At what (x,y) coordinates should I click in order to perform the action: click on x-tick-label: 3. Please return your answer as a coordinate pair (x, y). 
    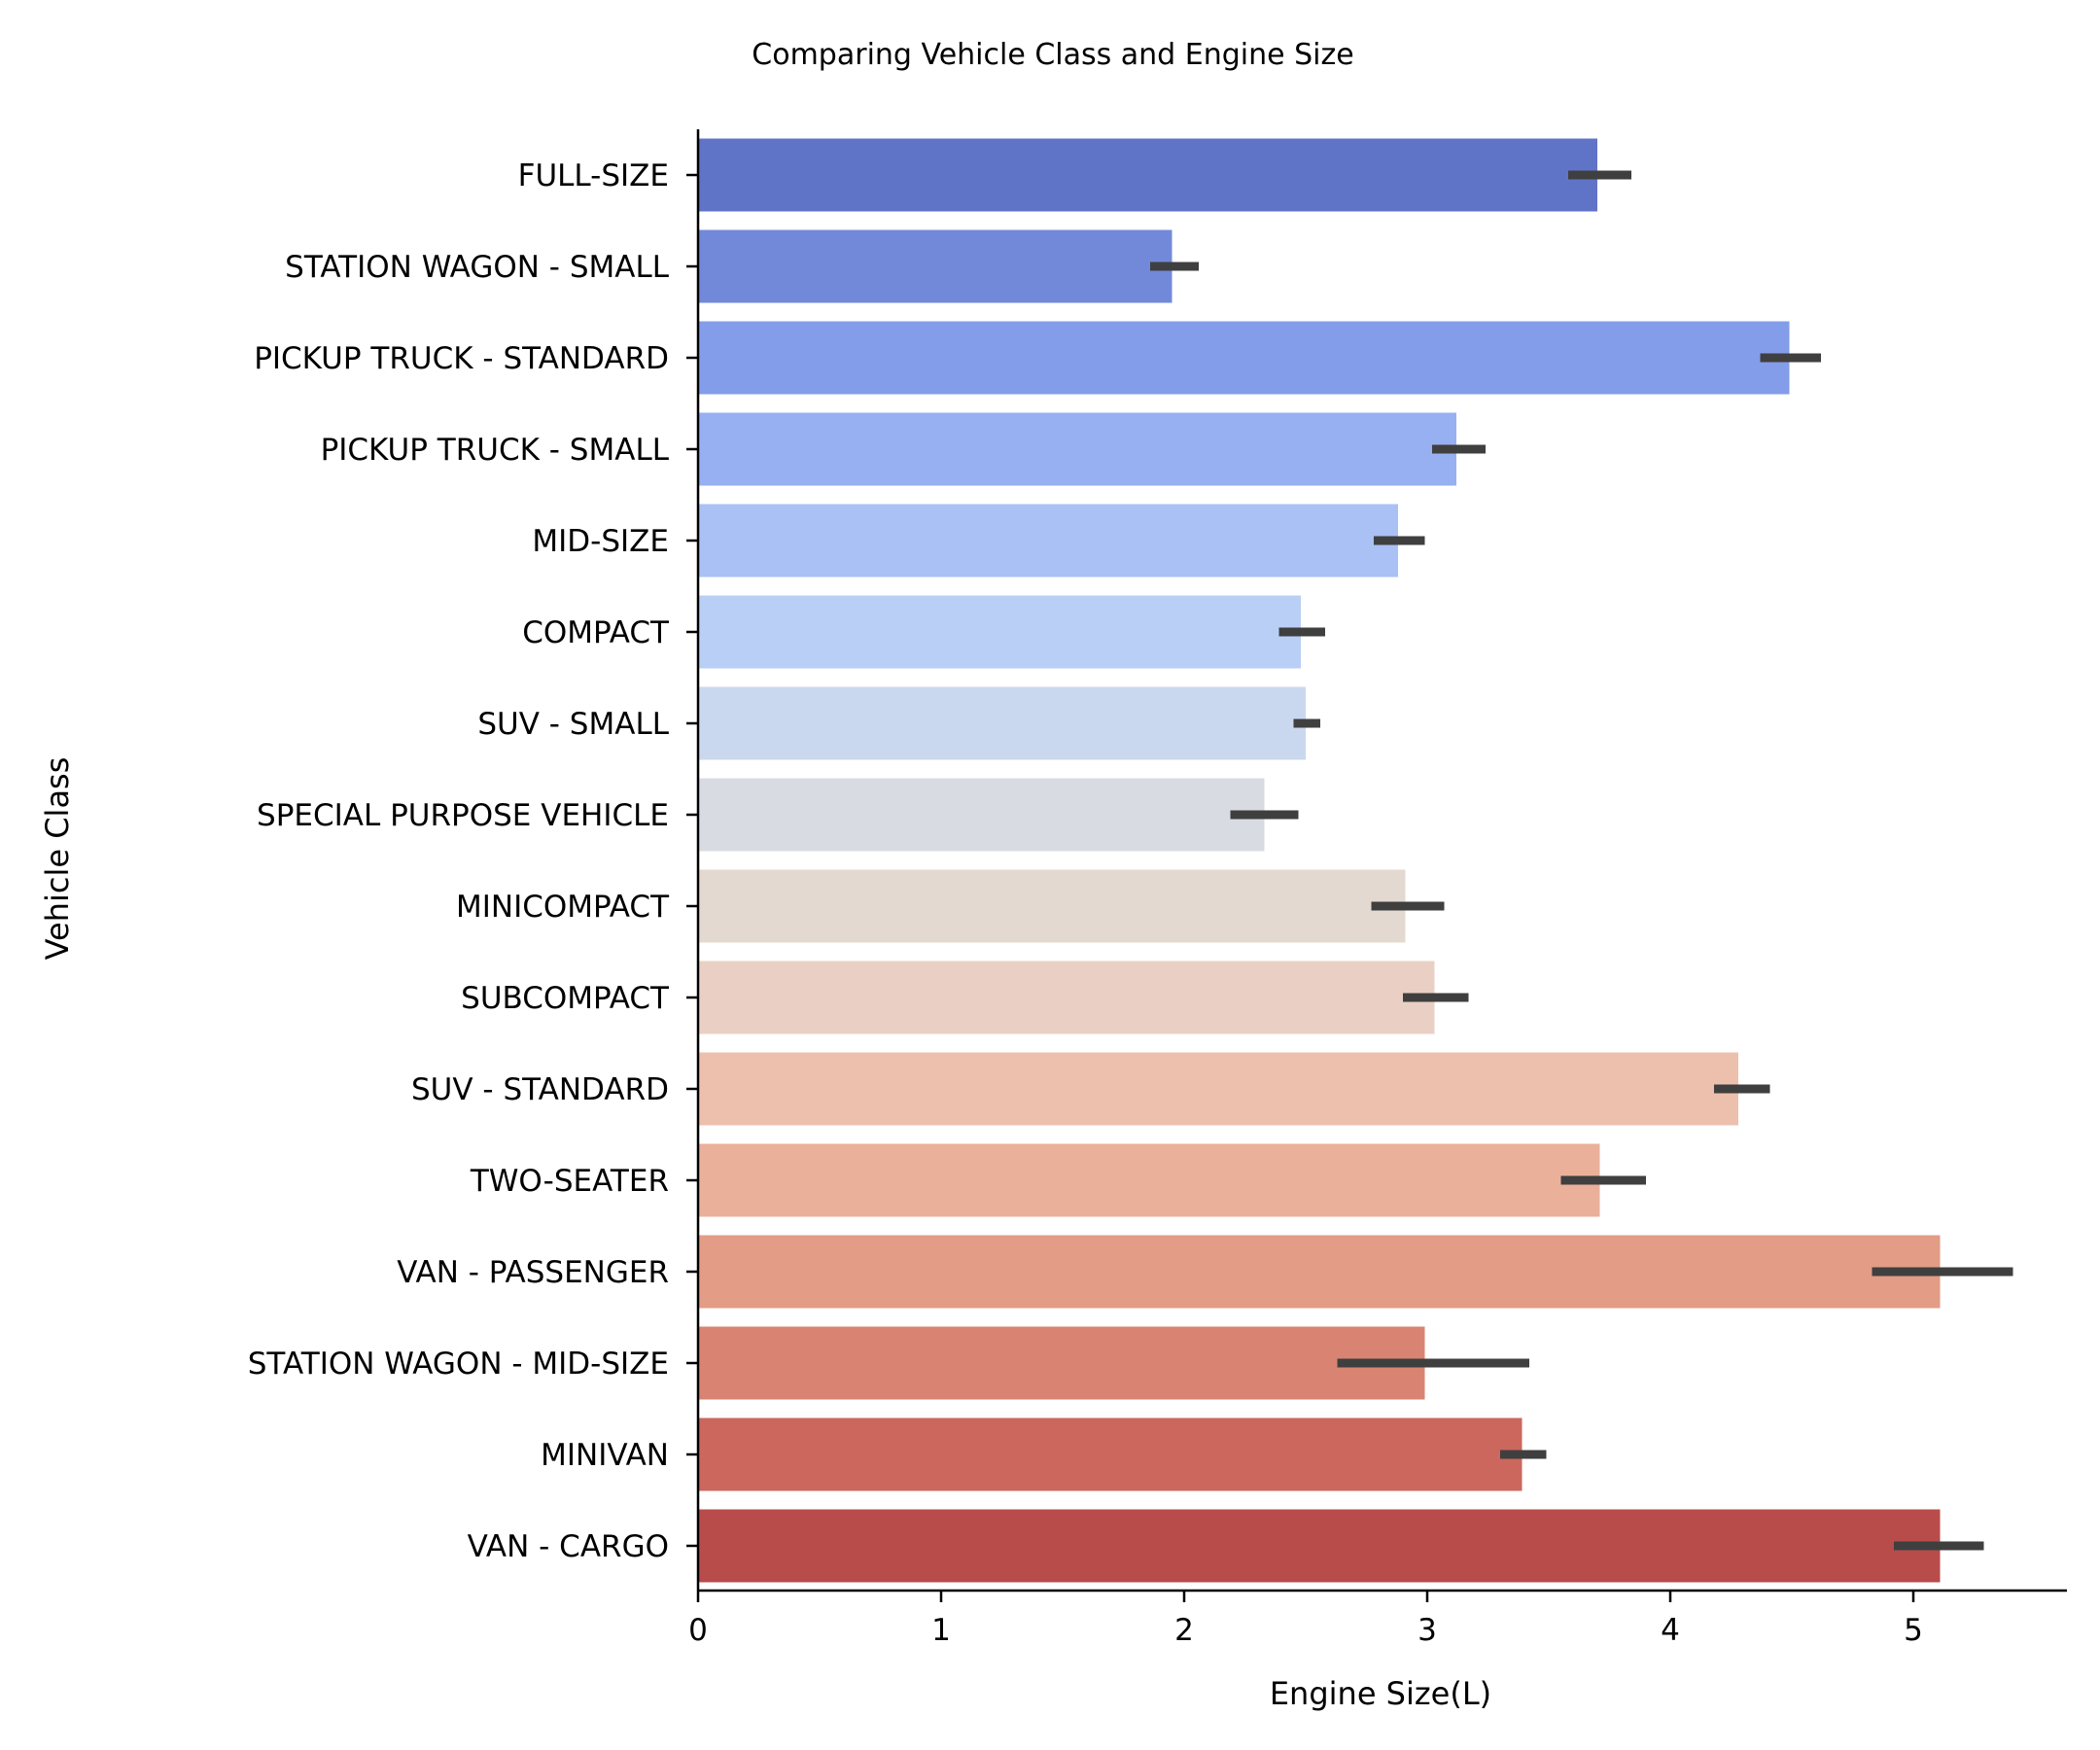
    Looking at the image, I should click on (1427, 1630).